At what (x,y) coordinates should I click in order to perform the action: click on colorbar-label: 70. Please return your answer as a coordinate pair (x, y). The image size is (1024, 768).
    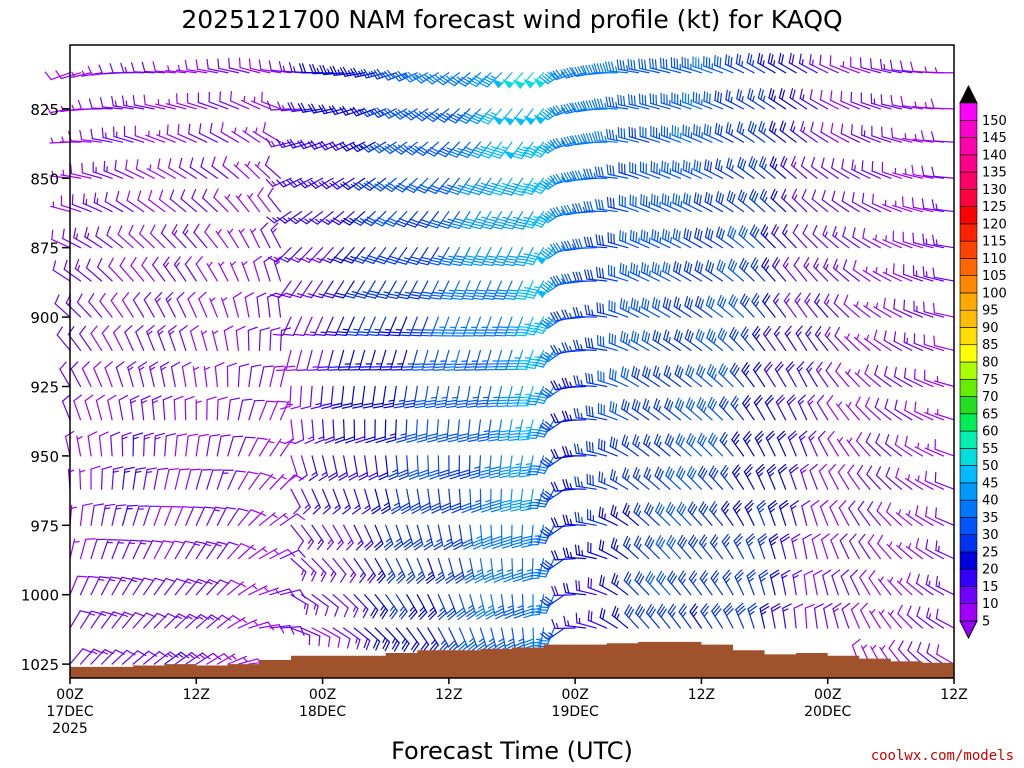
    Looking at the image, I should click on (990, 397).